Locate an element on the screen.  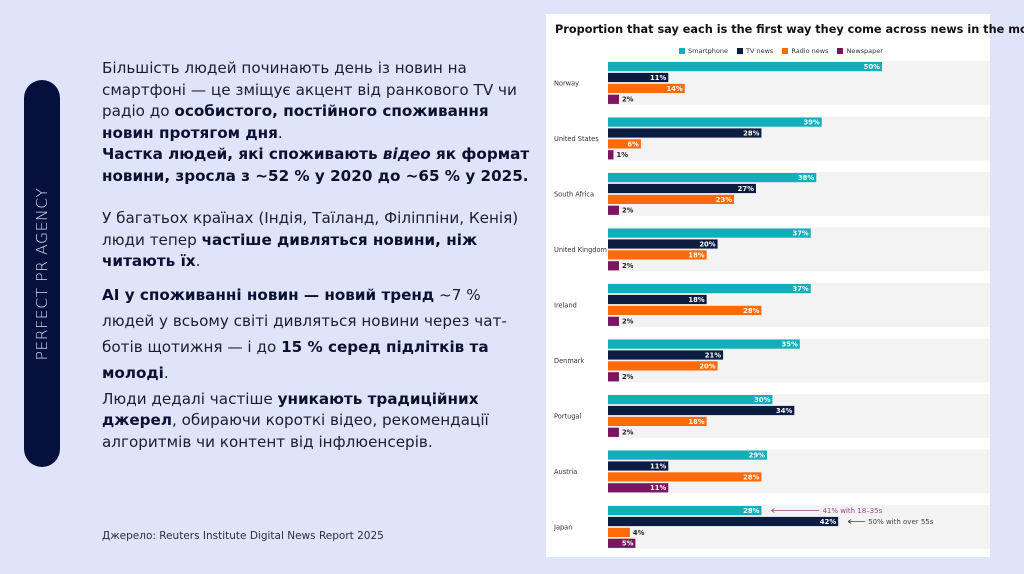
bar-newspaper-denmark is located at coordinates (613, 377).